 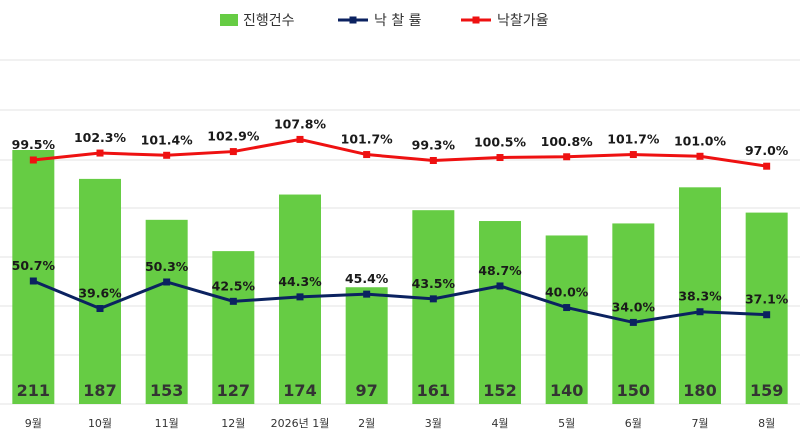 I want to click on price-value-label: 107.8%, so click(x=300, y=123).